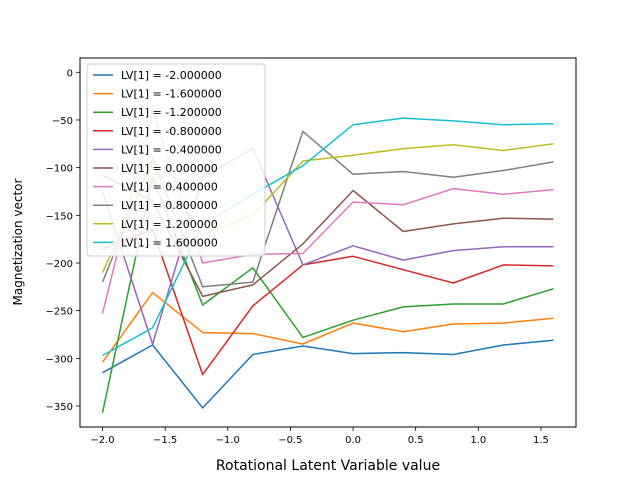 The height and width of the screenshot is (480, 640). What do you see at coordinates (102, 440) in the screenshot?
I see `x-tick-label: −2.0` at bounding box center [102, 440].